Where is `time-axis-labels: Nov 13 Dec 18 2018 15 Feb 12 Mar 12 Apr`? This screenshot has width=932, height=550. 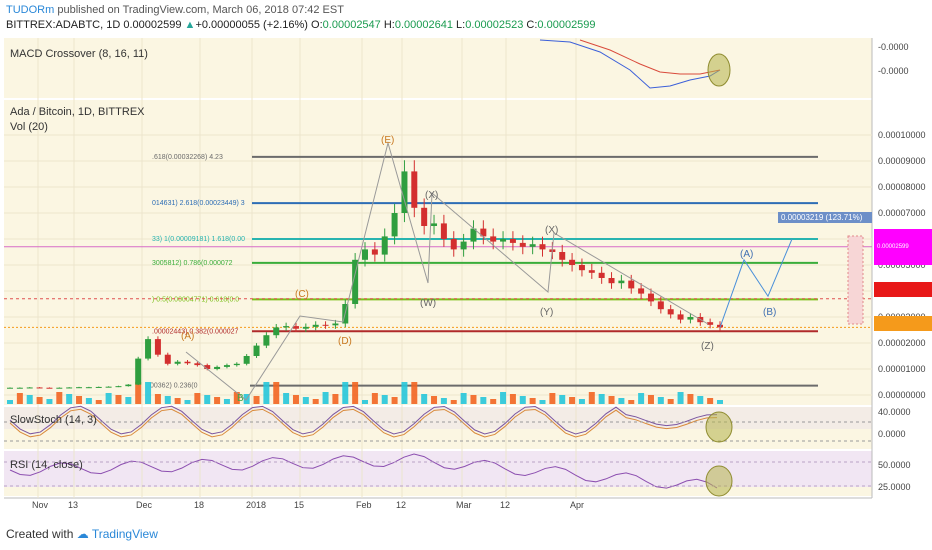 time-axis-labels: Nov 13 Dec 18 2018 15 Feb 12 Mar 12 Apr is located at coordinates (308, 505).